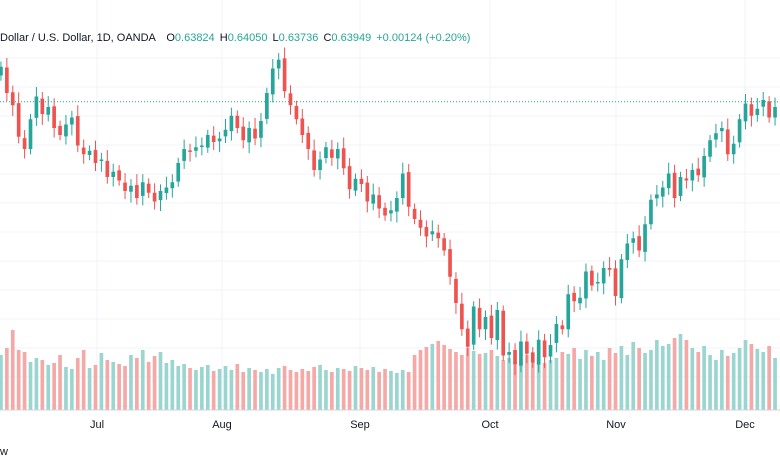  Describe the element at coordinates (247, 38) in the screenshot. I see `high-value: 0.64050` at that location.